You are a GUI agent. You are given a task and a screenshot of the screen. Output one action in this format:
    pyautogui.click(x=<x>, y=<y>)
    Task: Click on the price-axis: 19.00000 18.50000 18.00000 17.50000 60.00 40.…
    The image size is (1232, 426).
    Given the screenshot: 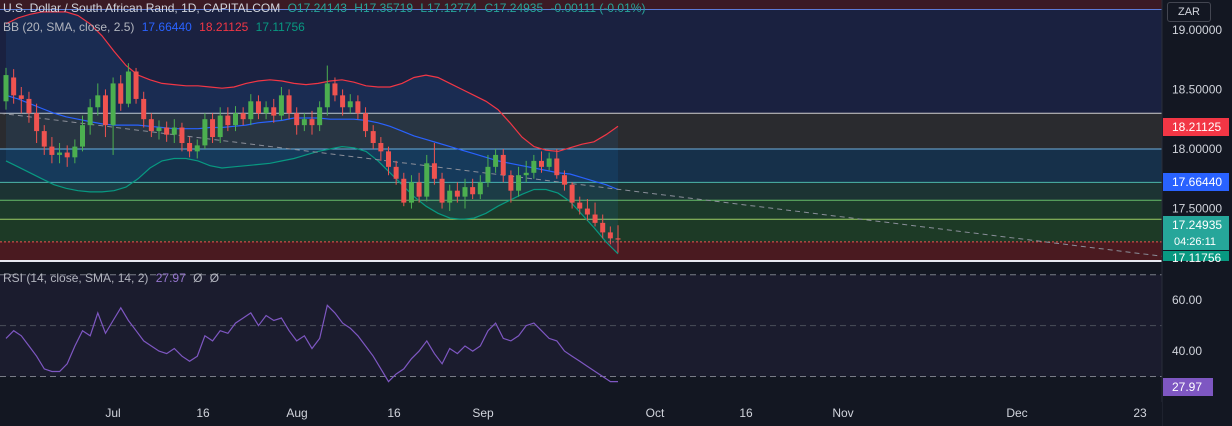 What is the action you would take?
    pyautogui.click(x=1197, y=190)
    